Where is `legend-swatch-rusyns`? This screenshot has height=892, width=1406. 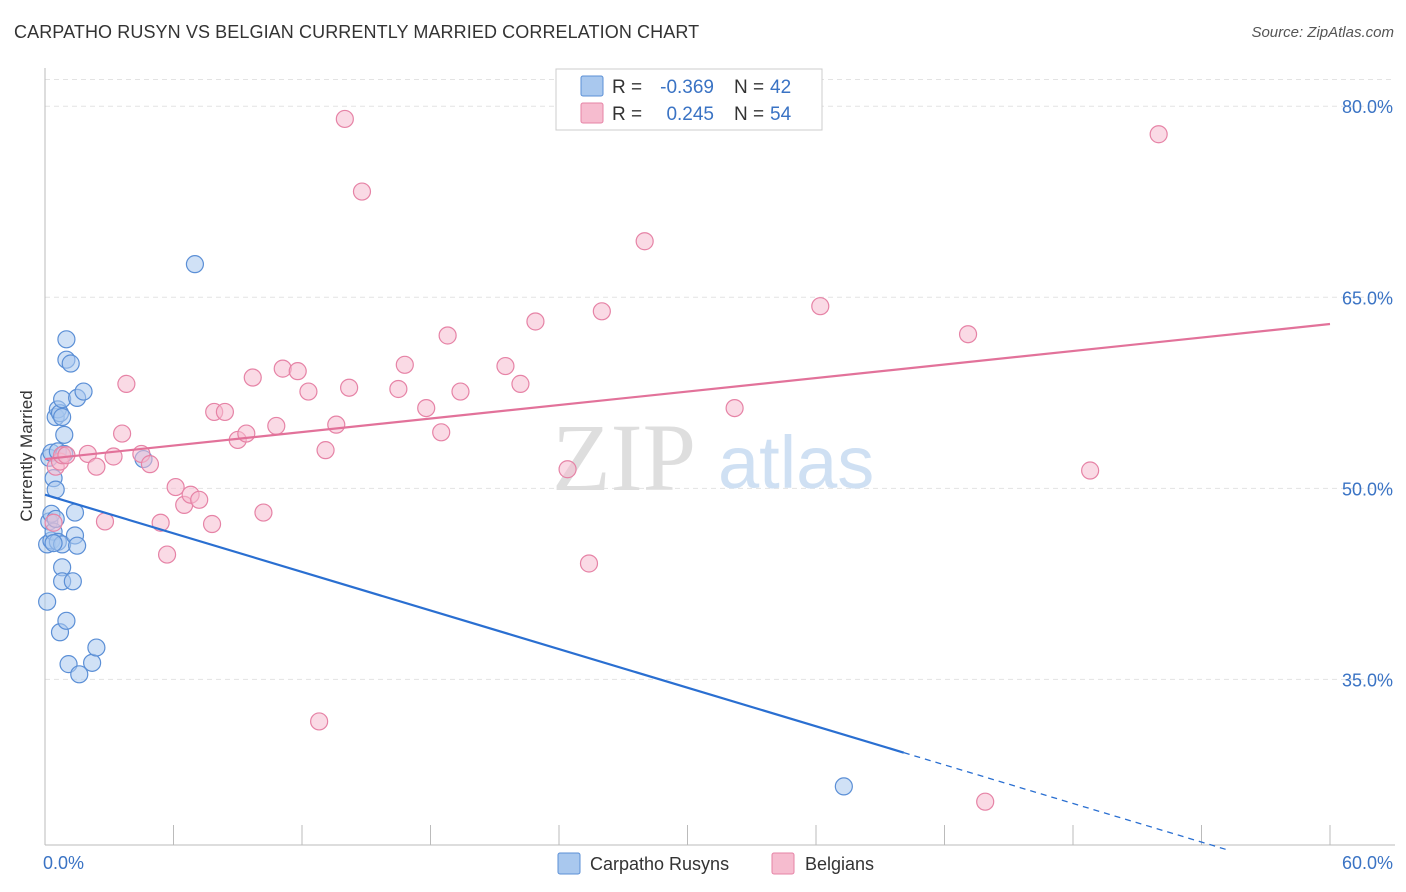 legend-swatch-rusyns is located at coordinates (592, 86).